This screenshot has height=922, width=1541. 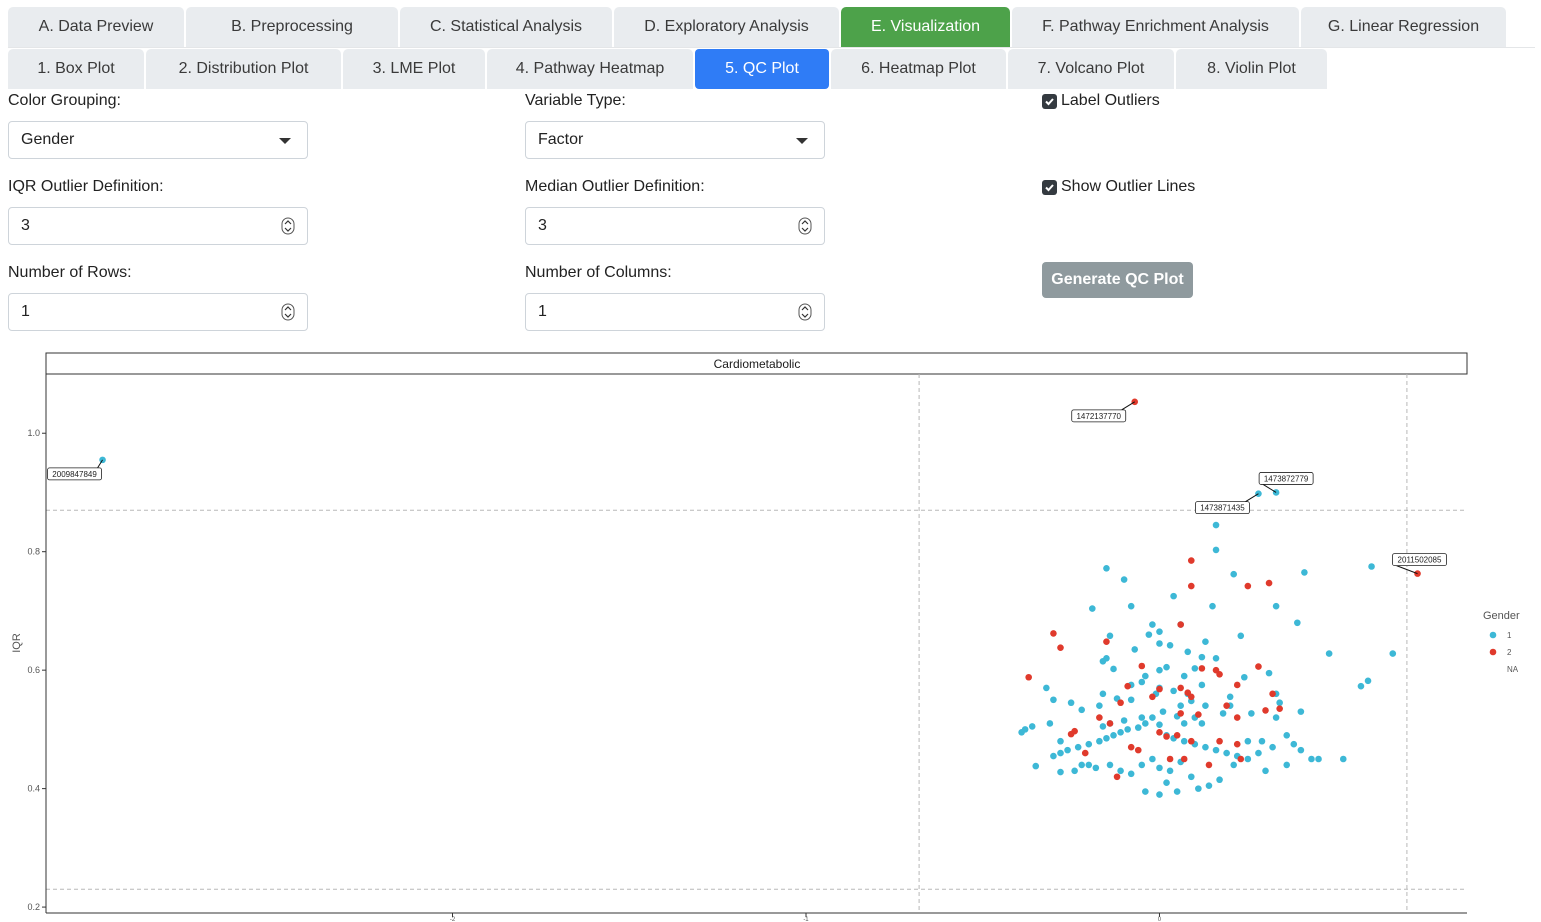 What do you see at coordinates (1117, 280) in the screenshot?
I see `generate-qc-plot-button: Generate QC Plot` at bounding box center [1117, 280].